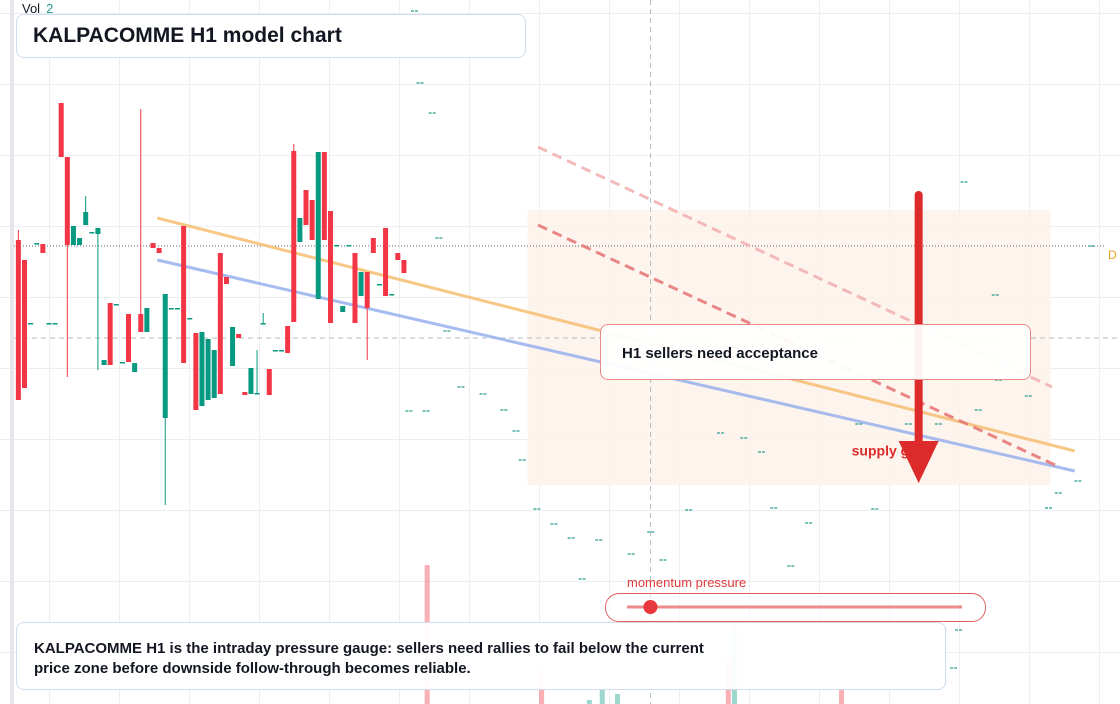 Image resolution: width=1120 pixels, height=704 pixels. What do you see at coordinates (187, 35) in the screenshot?
I see `chart-title: KALPACOMME H1 model chart` at bounding box center [187, 35].